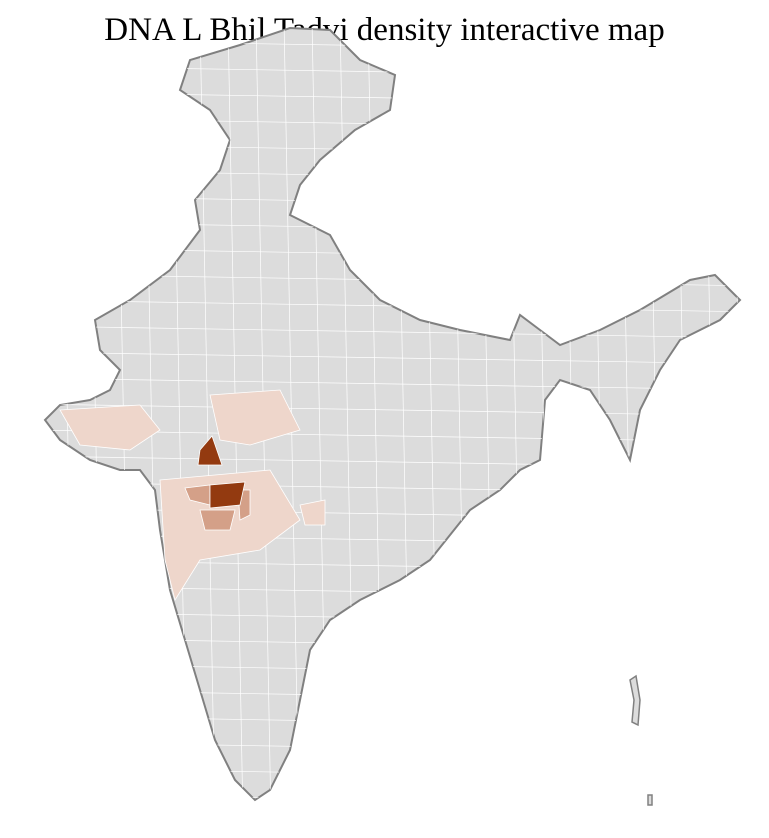  I want to click on andaman-islands, so click(635, 700).